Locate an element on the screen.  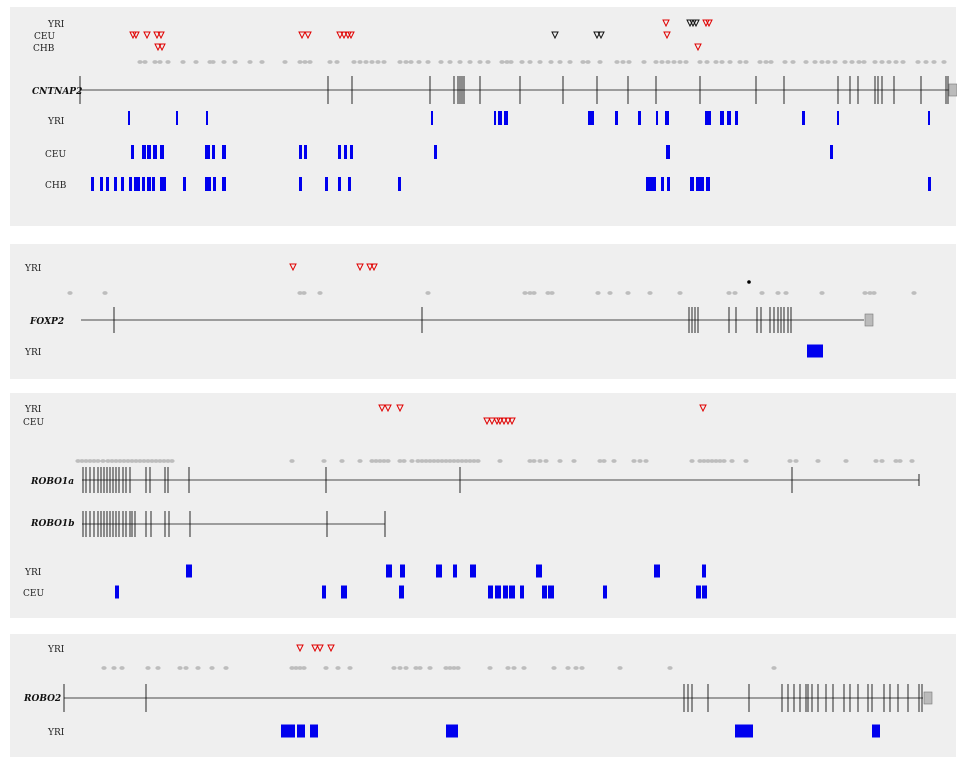
foxp2-gene-label: FOXP2 is located at coordinates (46, 322).